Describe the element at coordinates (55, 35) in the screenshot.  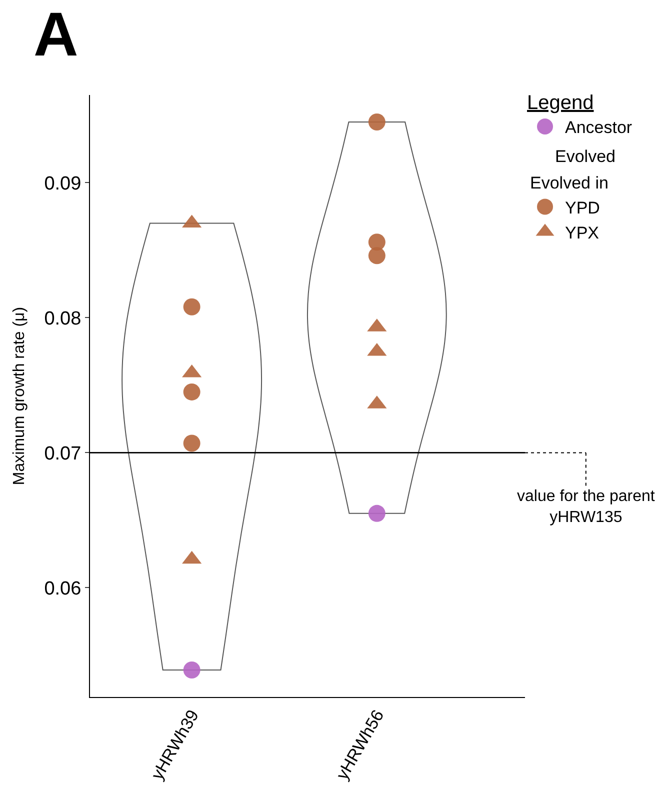
I see `chart-title: A` at that location.